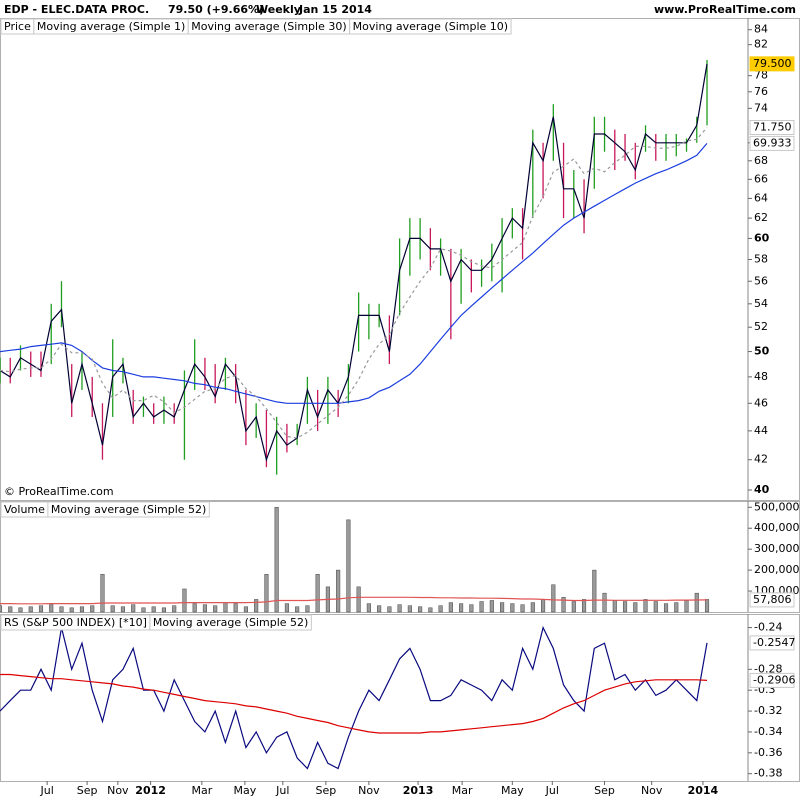 The width and height of the screenshot is (800, 800). I want to click on y-tick-label: 54, so click(761, 303).